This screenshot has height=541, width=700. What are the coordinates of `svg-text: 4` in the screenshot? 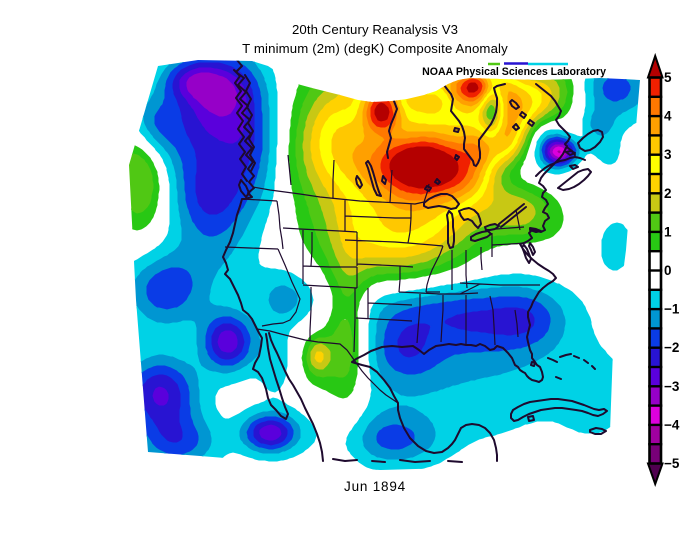 It's located at (668, 116).